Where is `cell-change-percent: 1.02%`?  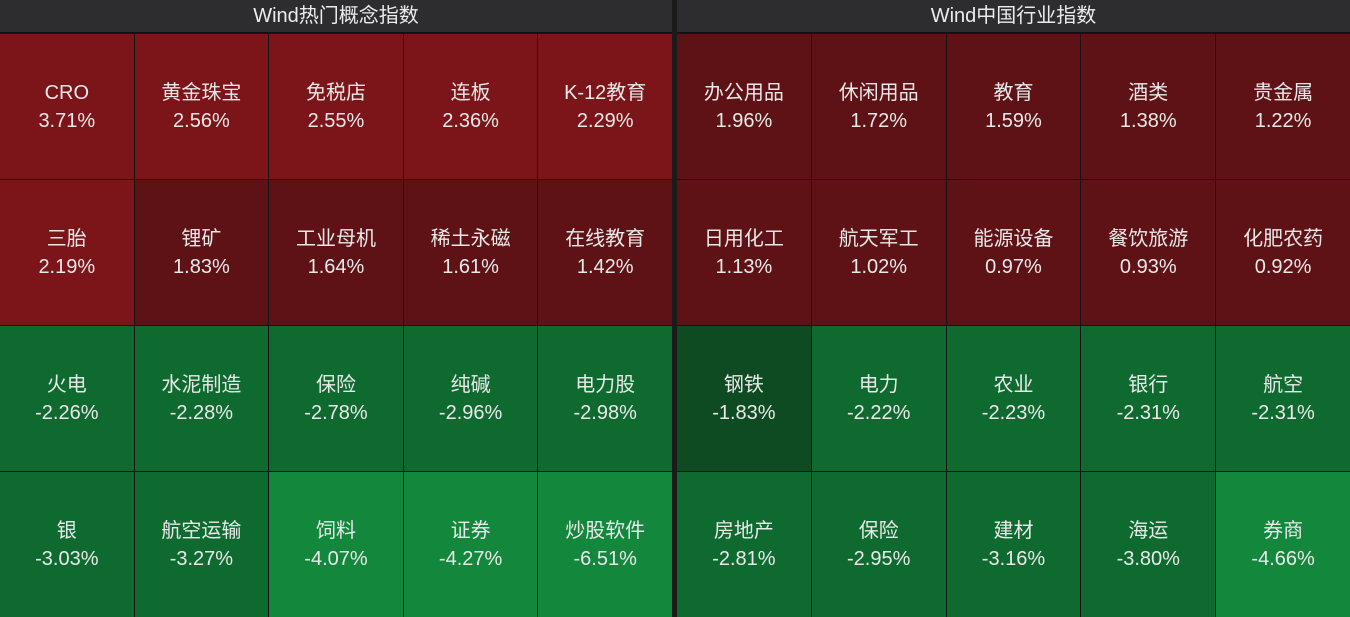
cell-change-percent: 1.02% is located at coordinates (879, 266).